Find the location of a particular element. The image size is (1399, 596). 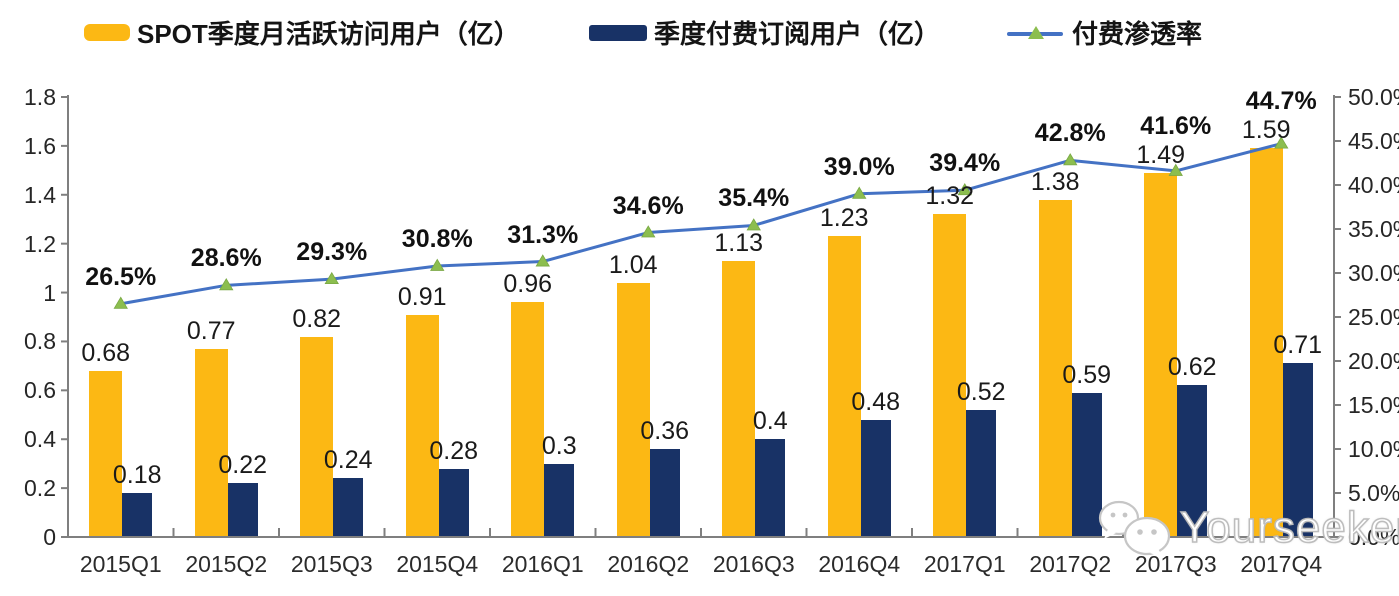

rate-value-label: 44.7% is located at coordinates (1281, 101).